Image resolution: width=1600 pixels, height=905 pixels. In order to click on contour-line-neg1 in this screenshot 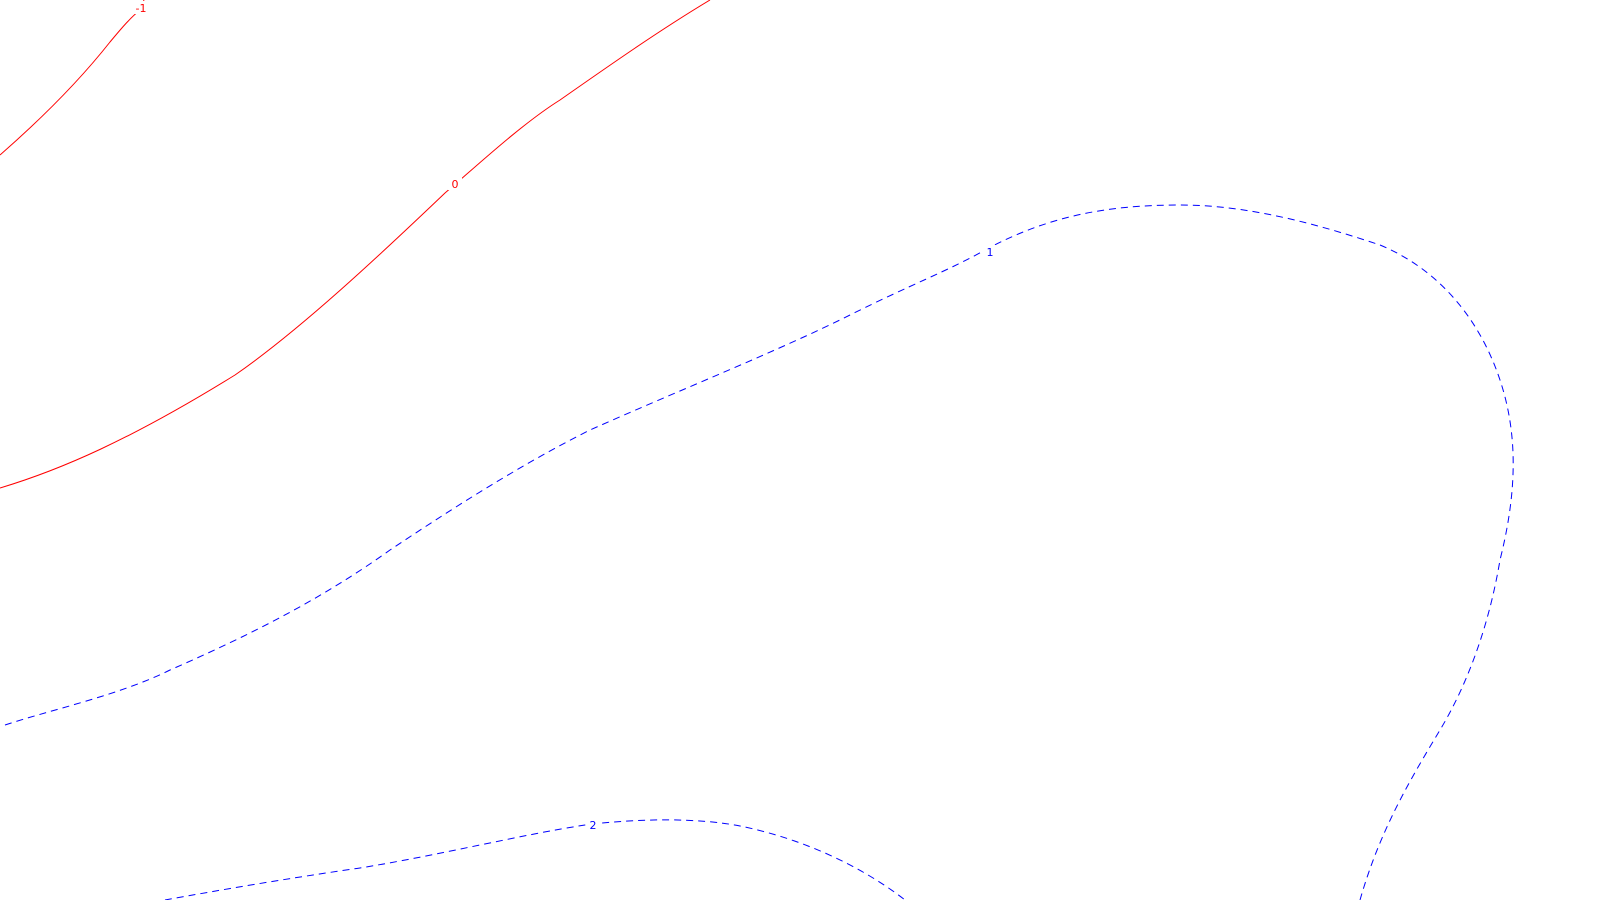, I will do `click(72, 78)`.